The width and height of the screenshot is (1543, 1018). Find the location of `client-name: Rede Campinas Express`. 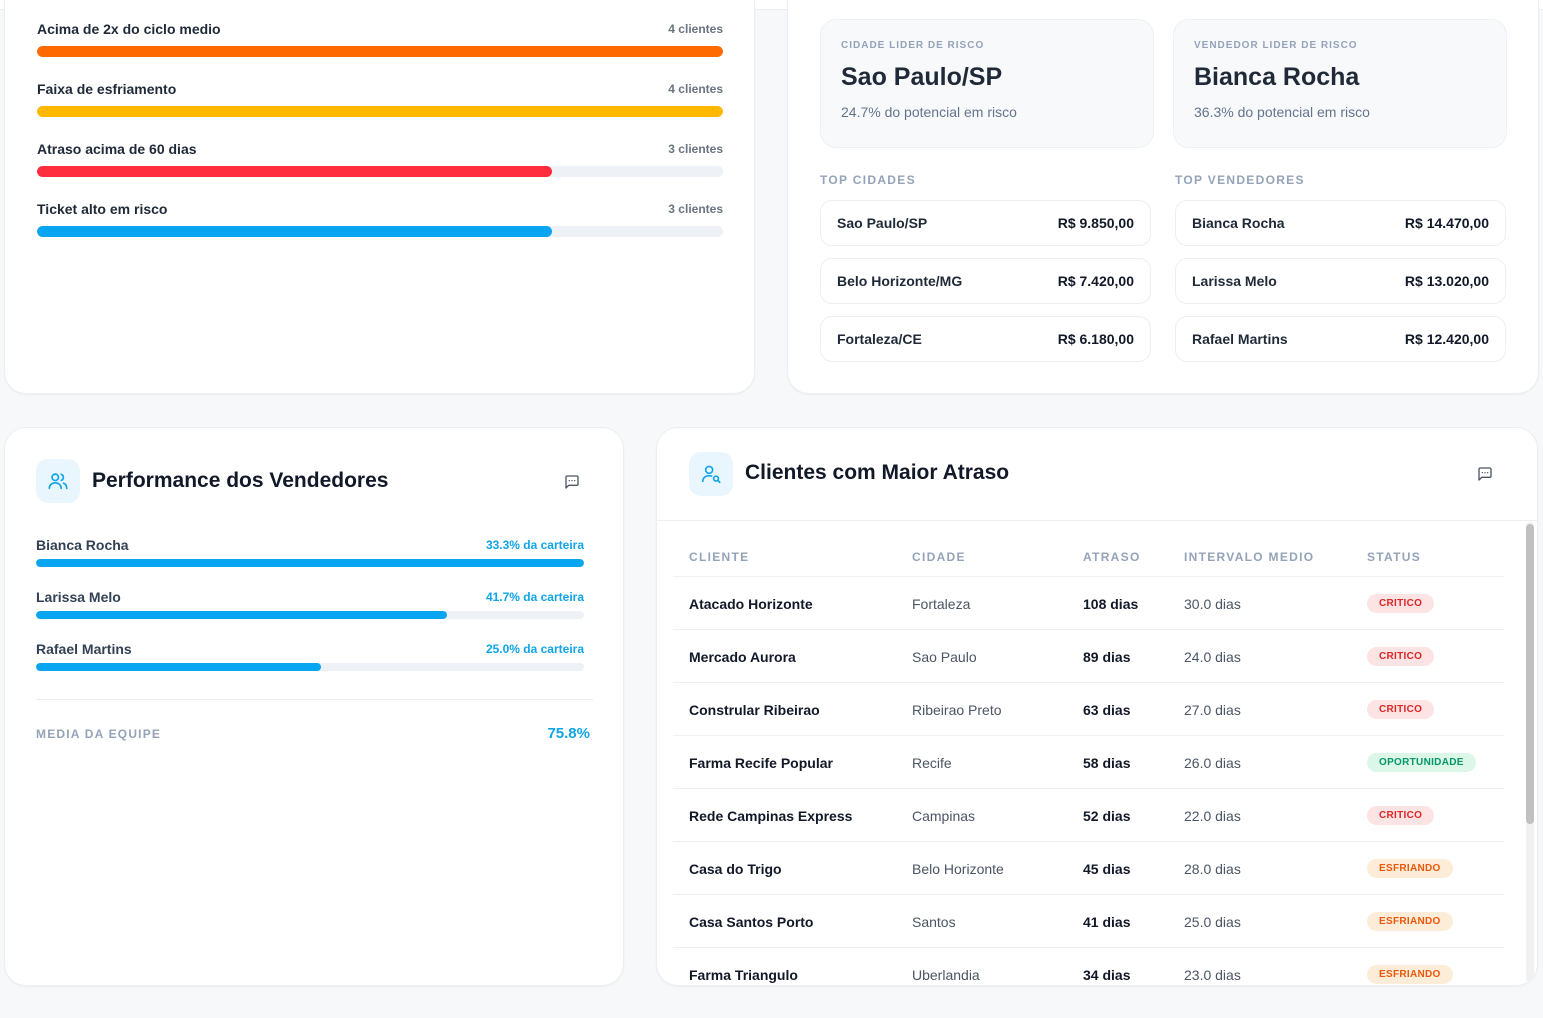

client-name: Rede Campinas Express is located at coordinates (771, 815).